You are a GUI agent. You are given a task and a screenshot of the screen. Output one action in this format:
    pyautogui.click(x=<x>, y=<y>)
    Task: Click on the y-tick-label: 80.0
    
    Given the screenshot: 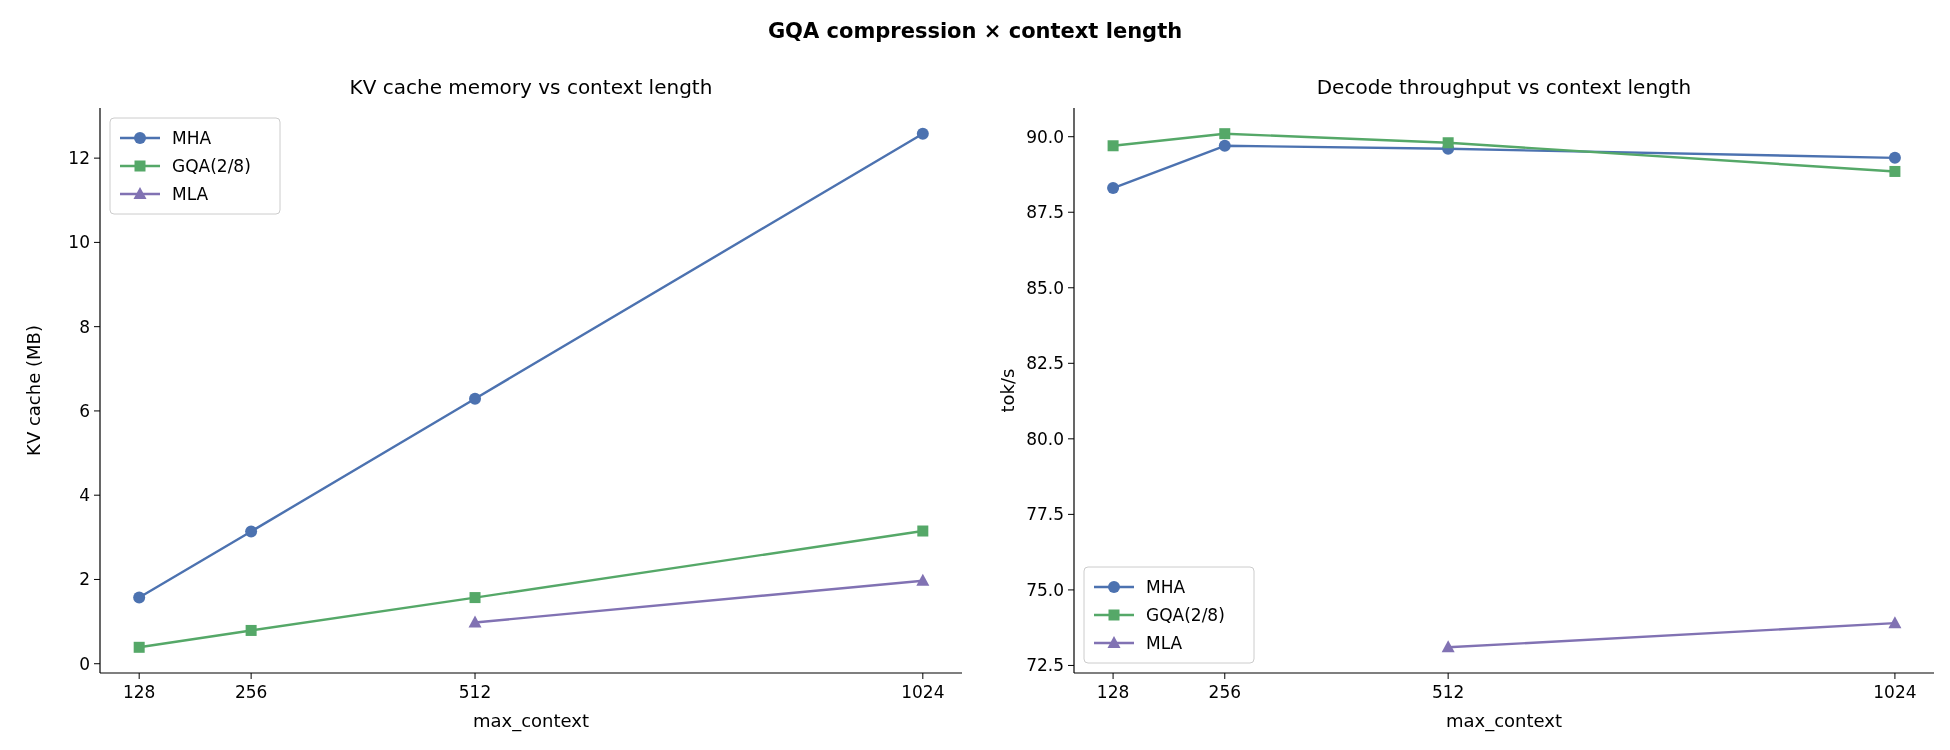 What is the action you would take?
    pyautogui.click(x=1045, y=438)
    